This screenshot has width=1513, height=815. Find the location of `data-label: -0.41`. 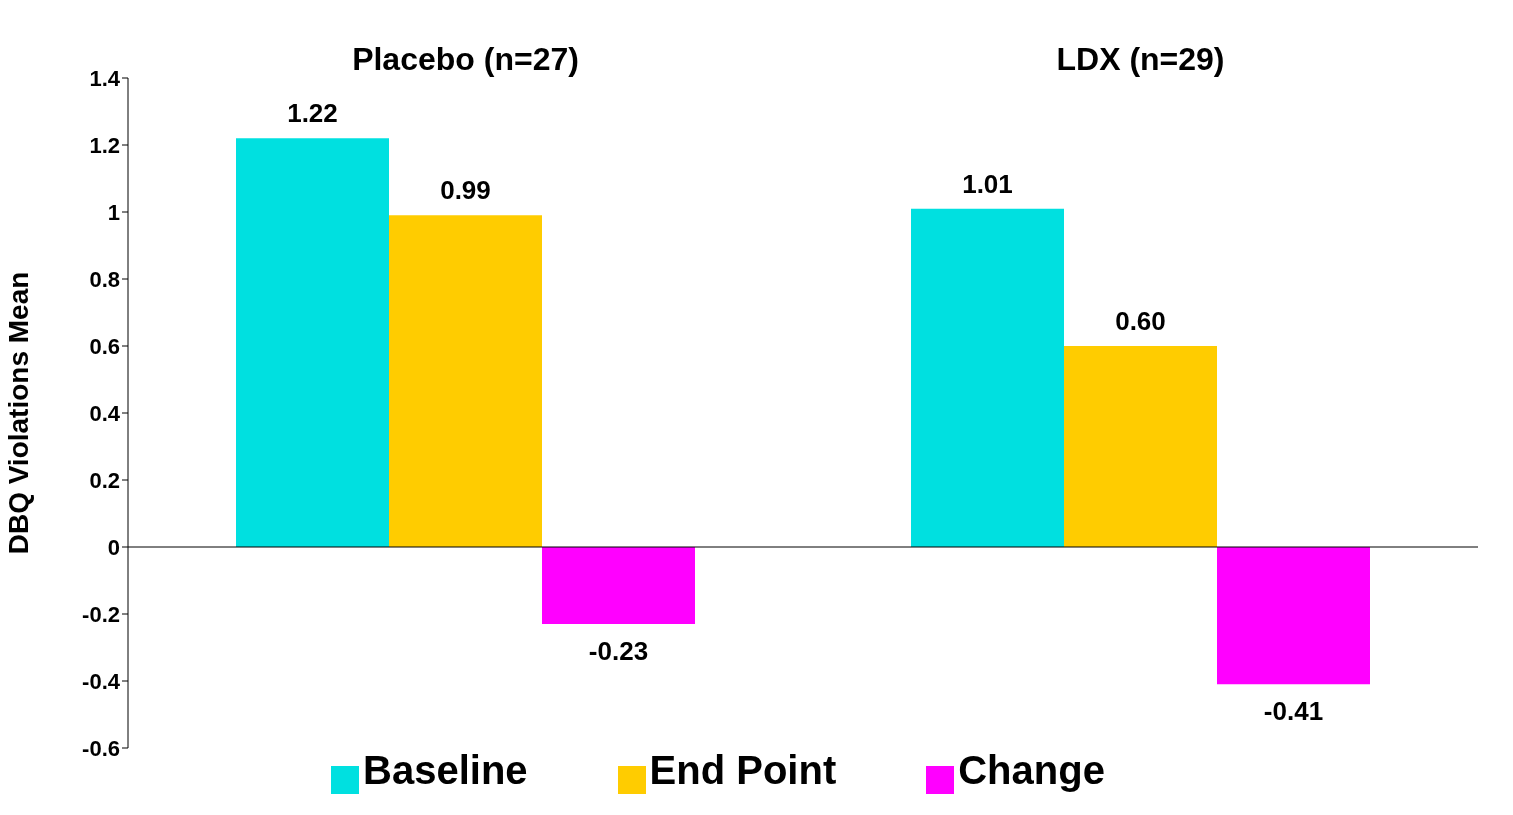

data-label: -0.41 is located at coordinates (1293, 711).